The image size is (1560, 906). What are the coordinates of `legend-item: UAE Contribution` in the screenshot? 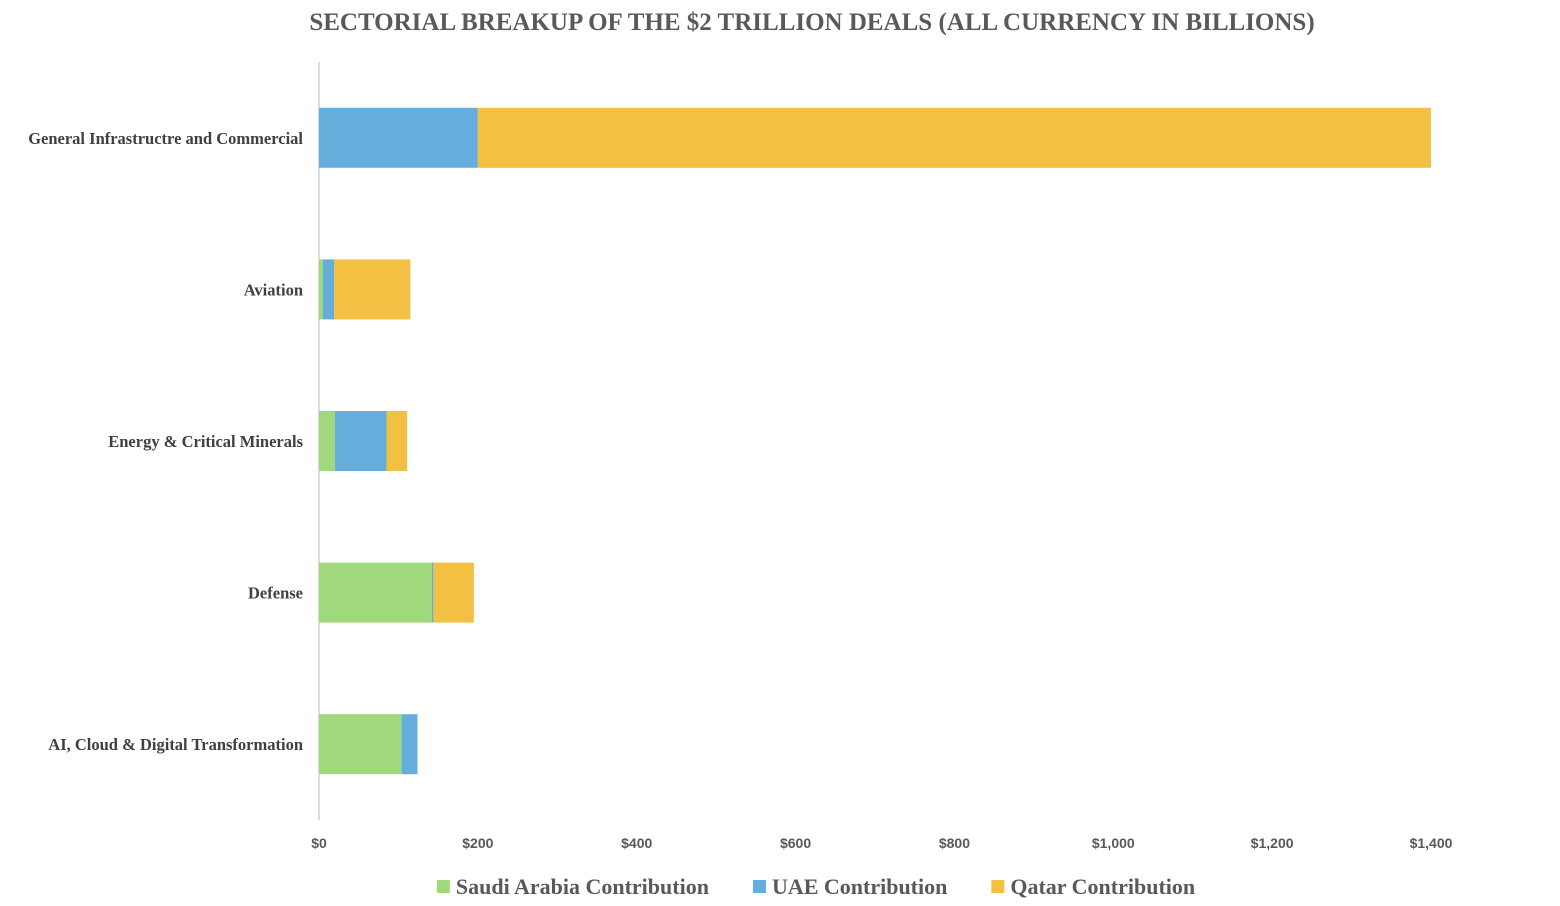 It's located at (849, 886).